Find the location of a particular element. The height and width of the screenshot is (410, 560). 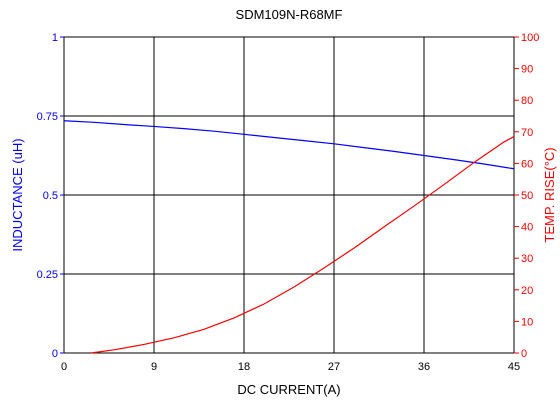

x-tick-label-3: 27 is located at coordinates (334, 367).